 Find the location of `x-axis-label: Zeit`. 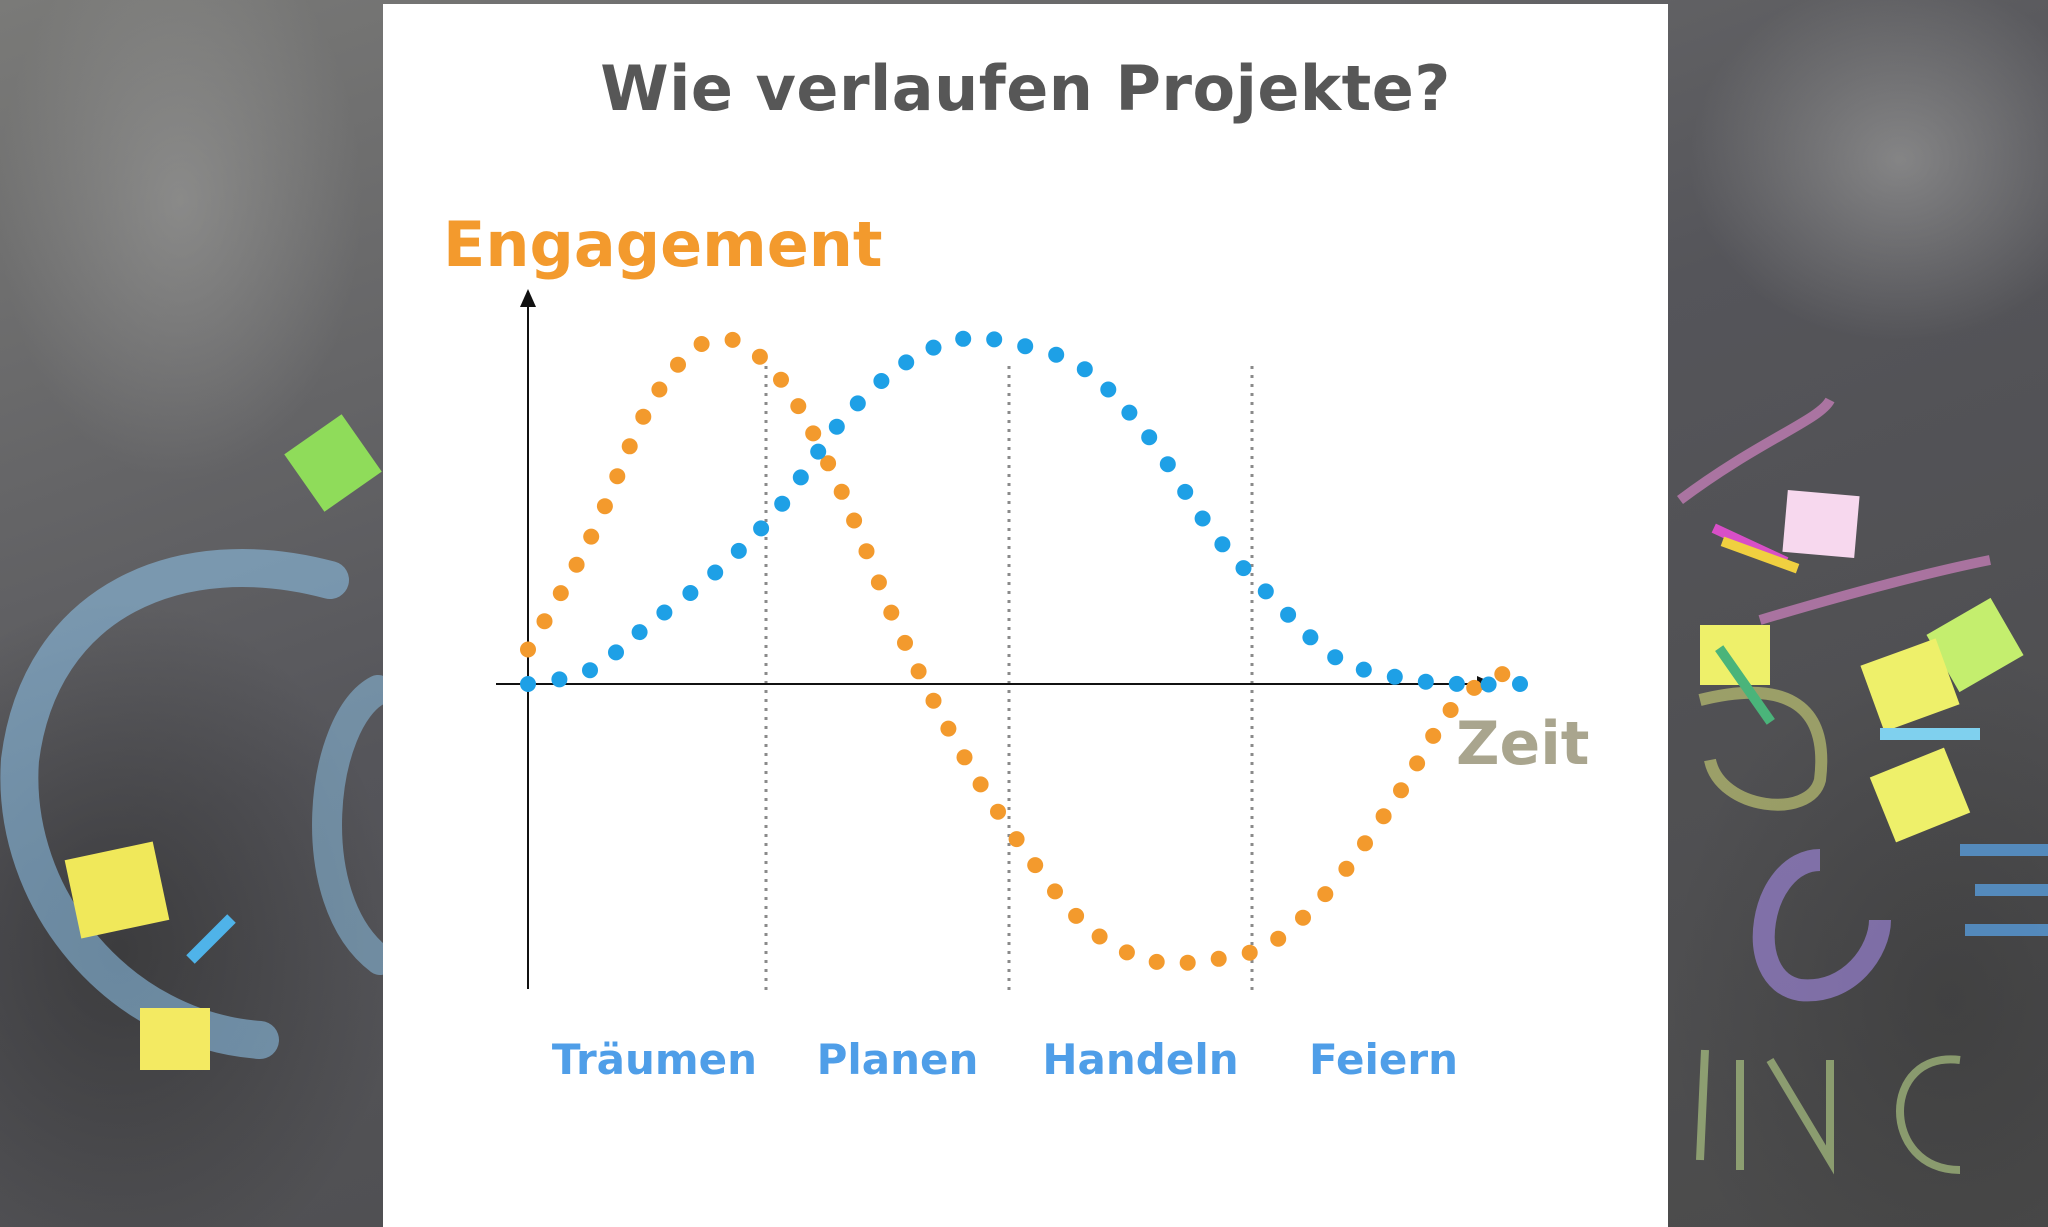

x-axis-label: Zeit is located at coordinates (1522, 744).